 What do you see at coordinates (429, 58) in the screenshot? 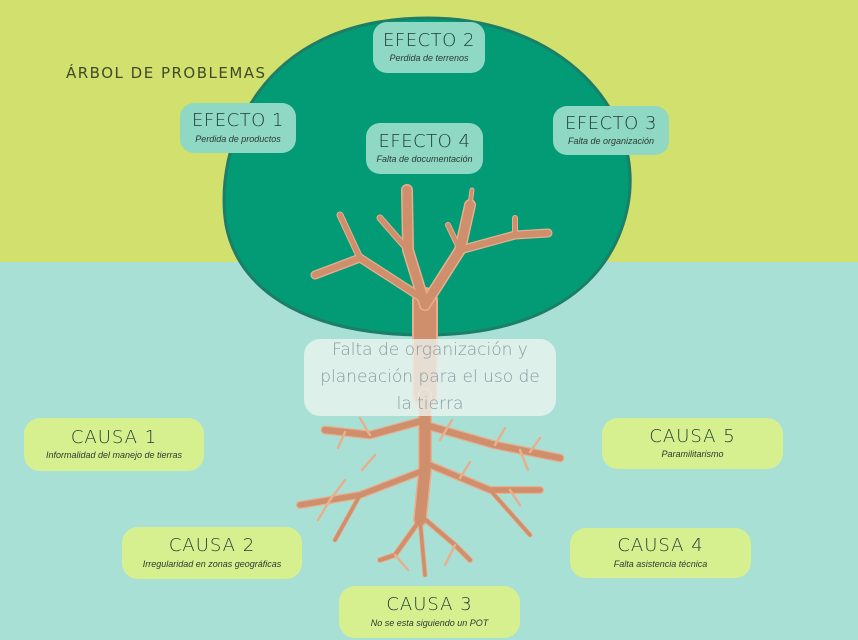
I see `effect-2-detail: Perdida de terrenos` at bounding box center [429, 58].